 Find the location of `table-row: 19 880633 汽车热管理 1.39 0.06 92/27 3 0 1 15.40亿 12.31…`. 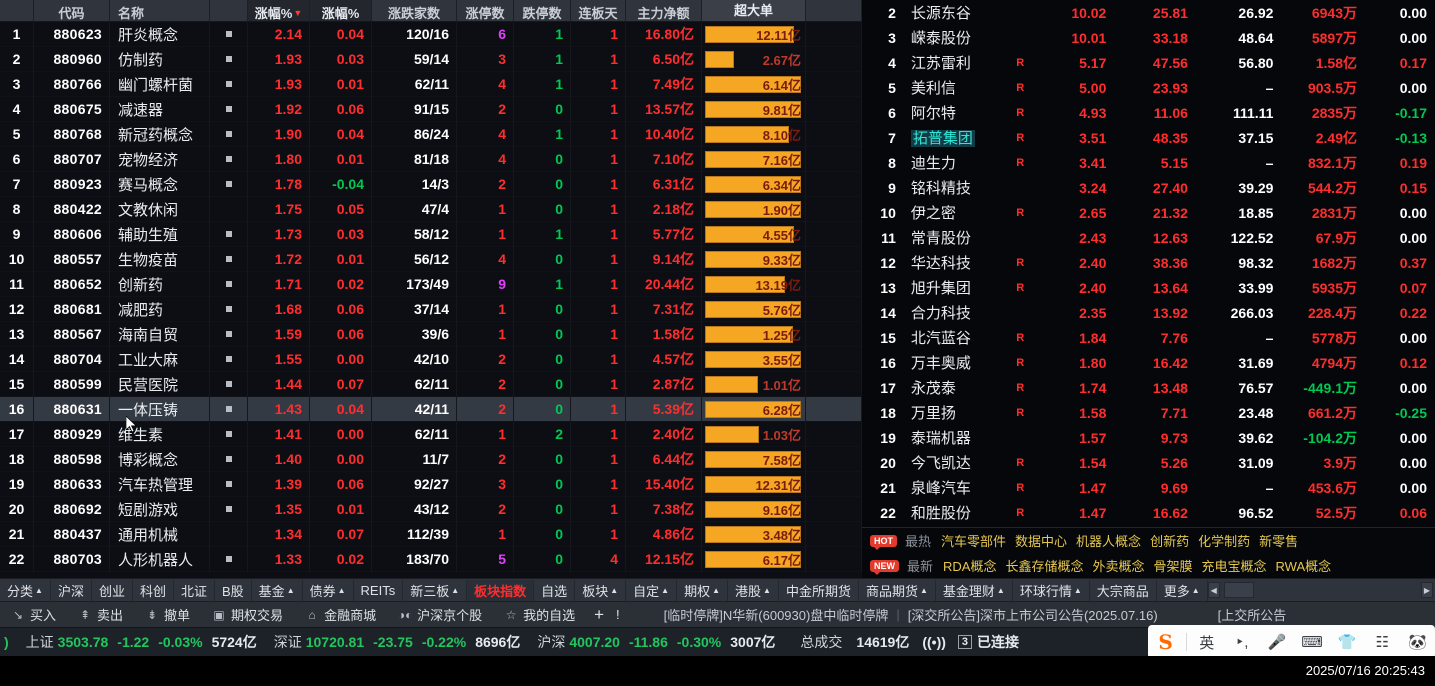

table-row: 19 880633 汽车热管理 1.39 0.06 92/27 3 0 1 15.40亿 12.31… is located at coordinates (431, 484).